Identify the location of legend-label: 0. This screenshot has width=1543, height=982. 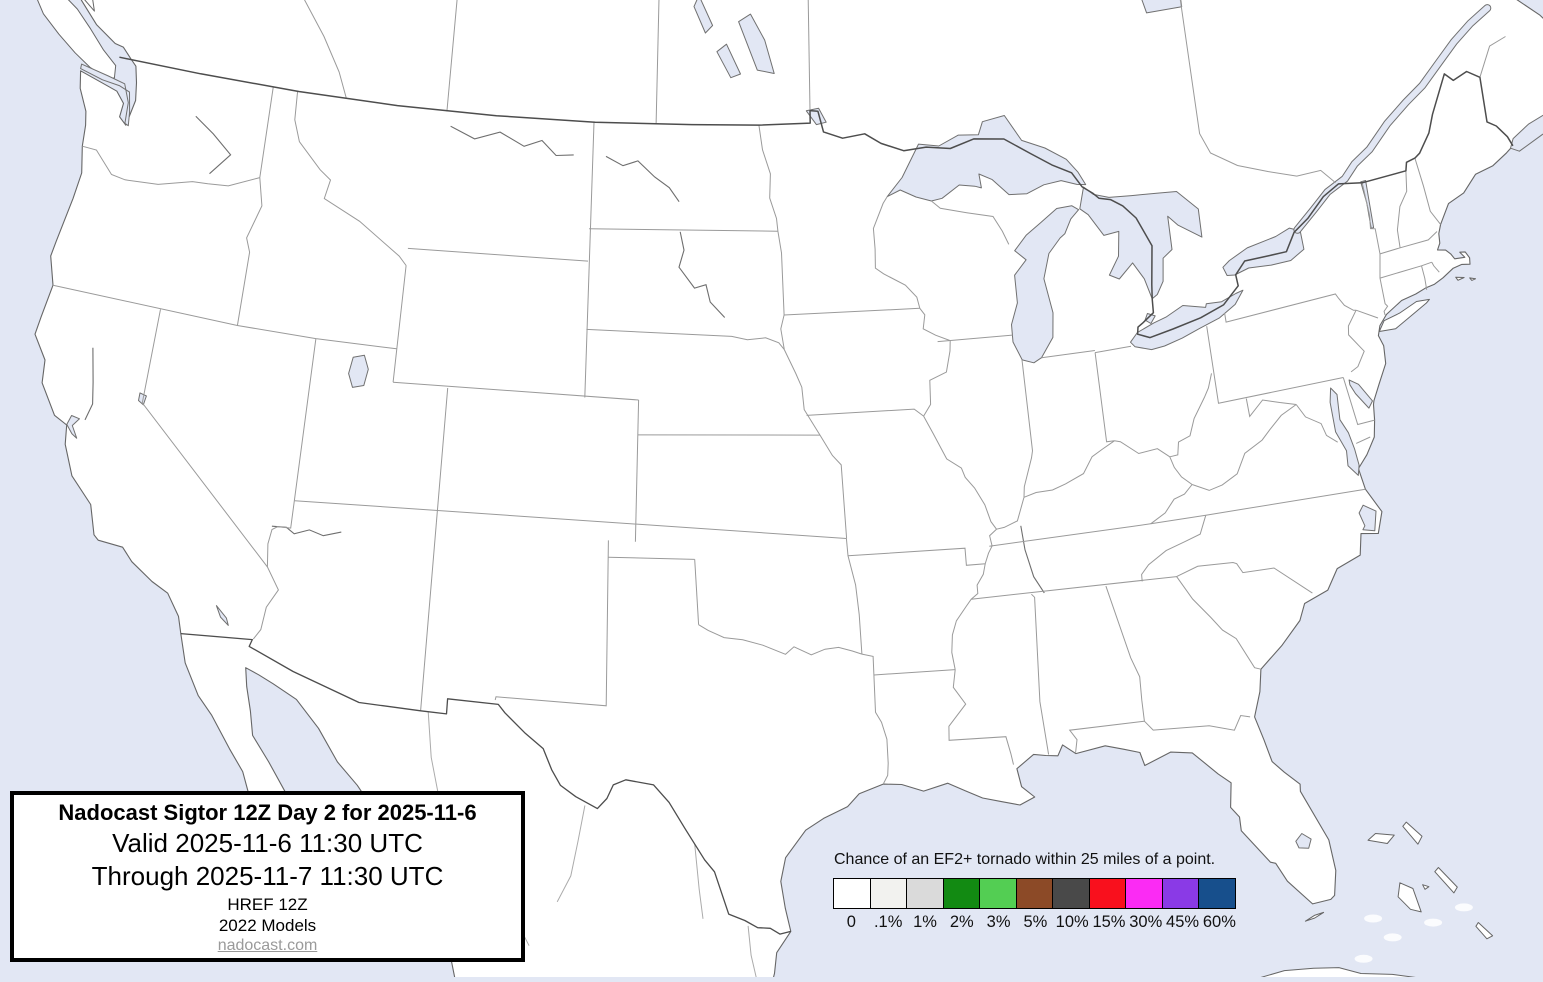
(851, 922).